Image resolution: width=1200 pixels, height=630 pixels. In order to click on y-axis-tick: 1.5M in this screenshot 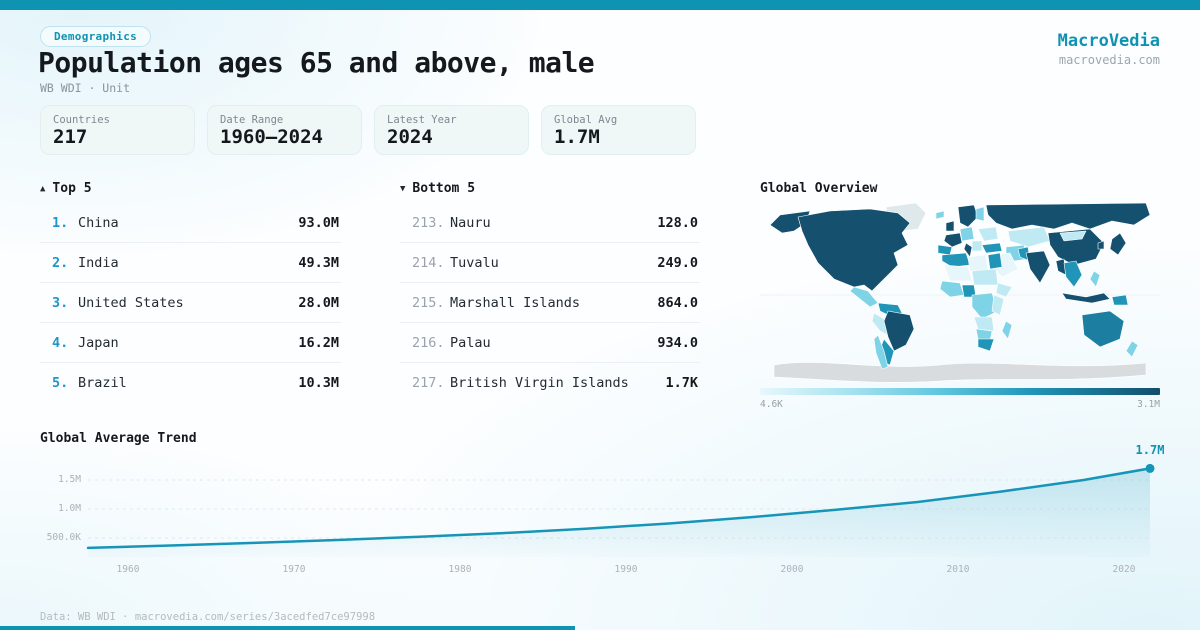, I will do `click(69, 479)`.